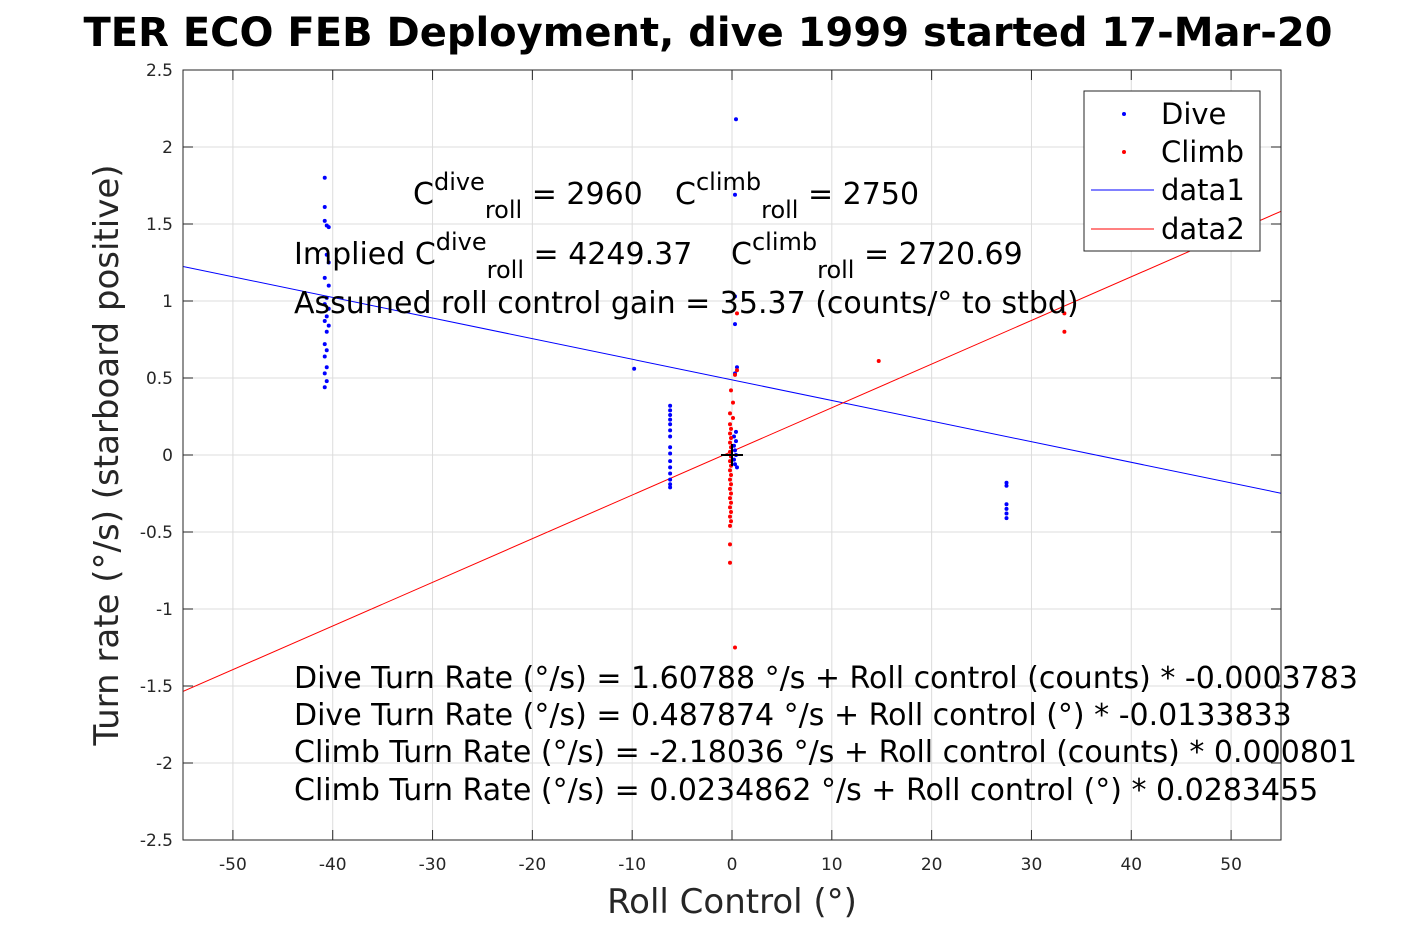  I want to click on implied-c-roll-dive-label: Implied Cdiveroll = 4249.37, so click(493, 256).